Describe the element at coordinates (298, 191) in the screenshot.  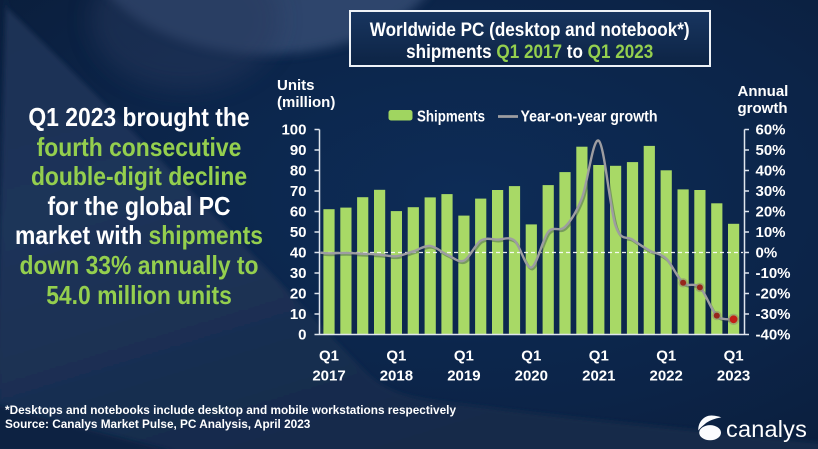
I see `svg-text: 70` at that location.